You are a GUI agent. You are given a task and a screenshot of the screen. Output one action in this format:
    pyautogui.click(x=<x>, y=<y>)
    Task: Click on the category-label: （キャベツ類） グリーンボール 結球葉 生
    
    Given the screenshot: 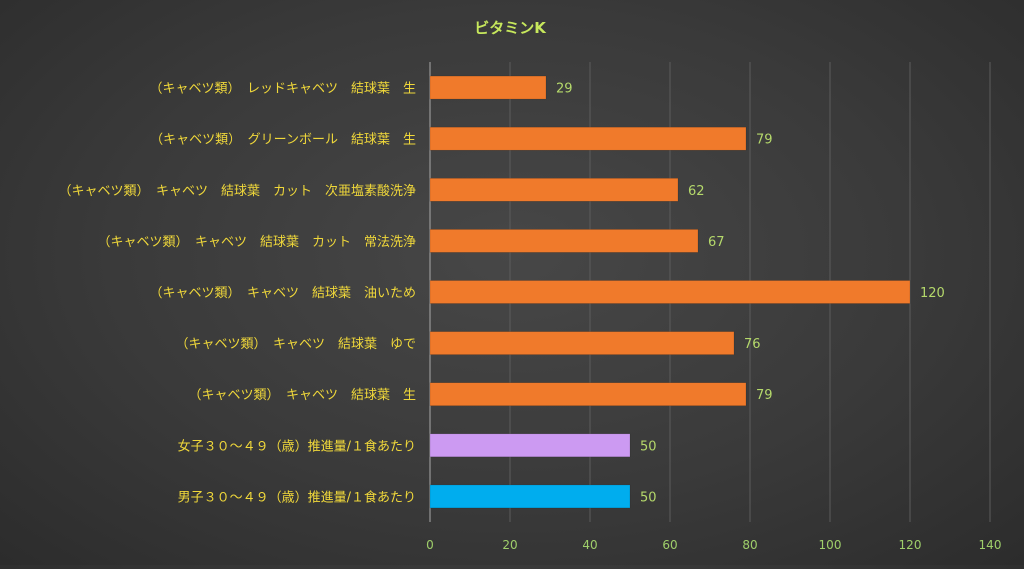 What is the action you would take?
    pyautogui.click(x=283, y=140)
    